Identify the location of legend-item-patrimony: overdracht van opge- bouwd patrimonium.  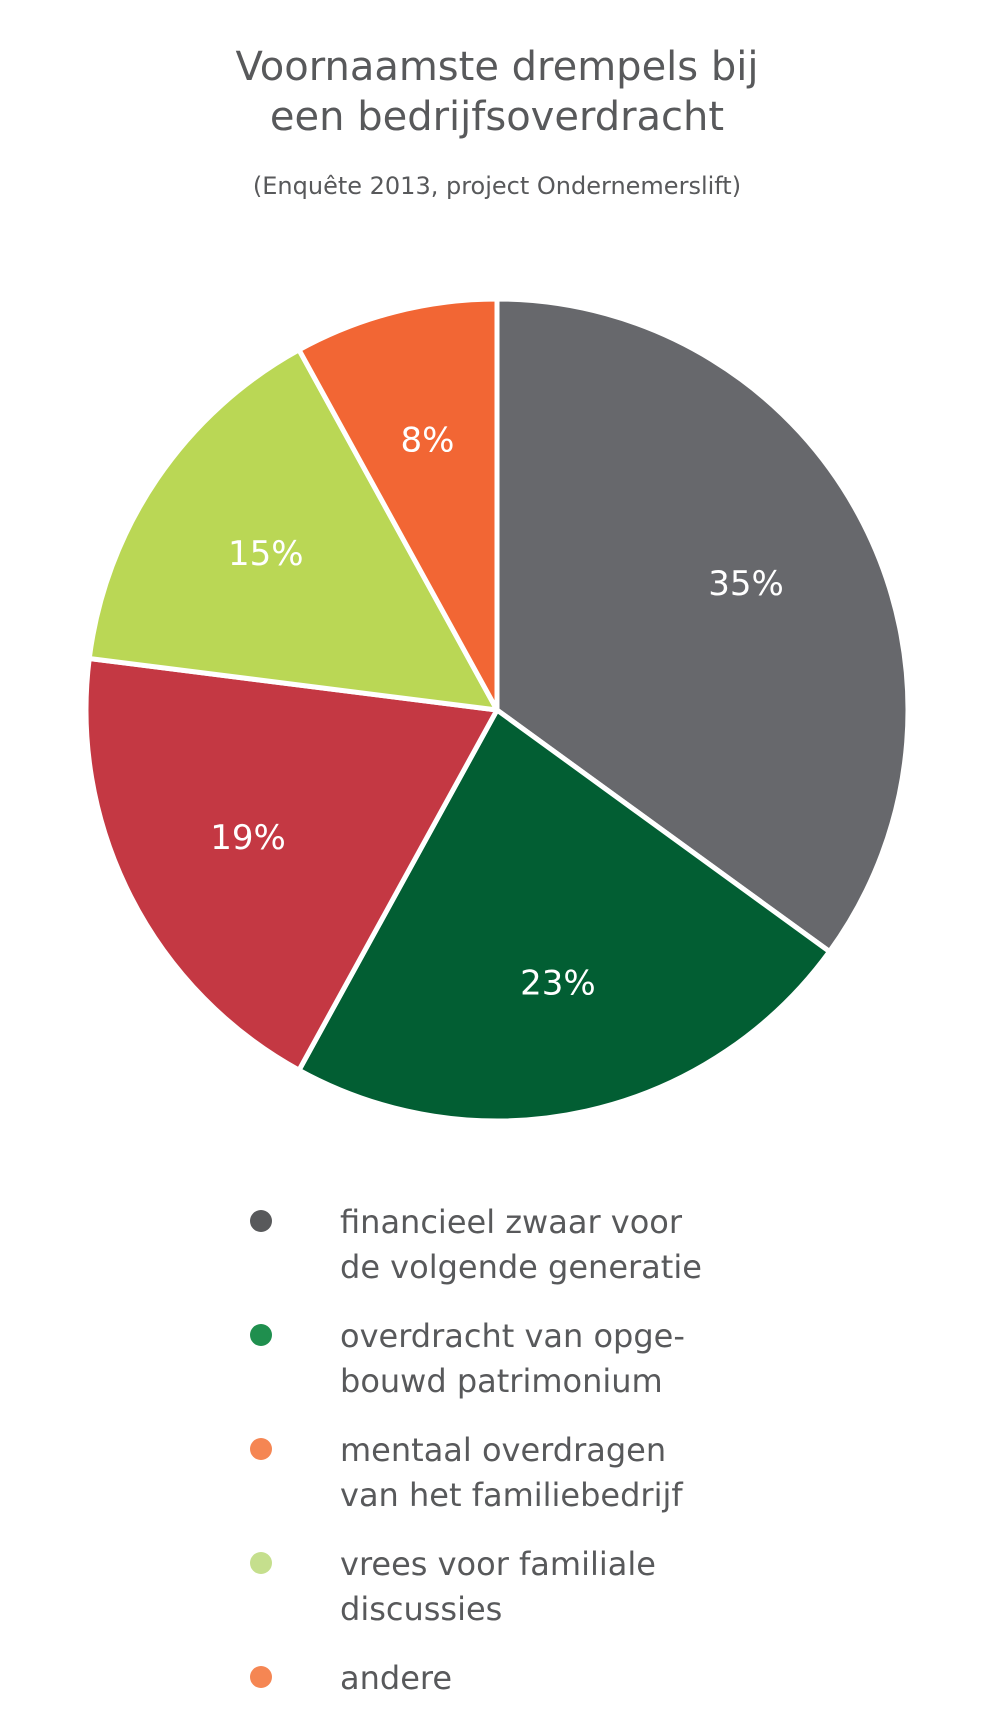
(610, 1371).